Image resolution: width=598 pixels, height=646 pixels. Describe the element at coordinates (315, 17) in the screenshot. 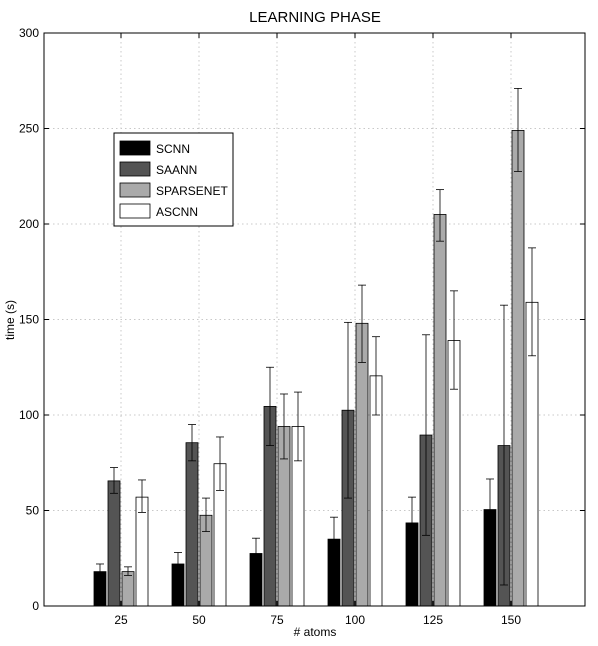

I see `chart-title: LEARNING PHASE` at that location.